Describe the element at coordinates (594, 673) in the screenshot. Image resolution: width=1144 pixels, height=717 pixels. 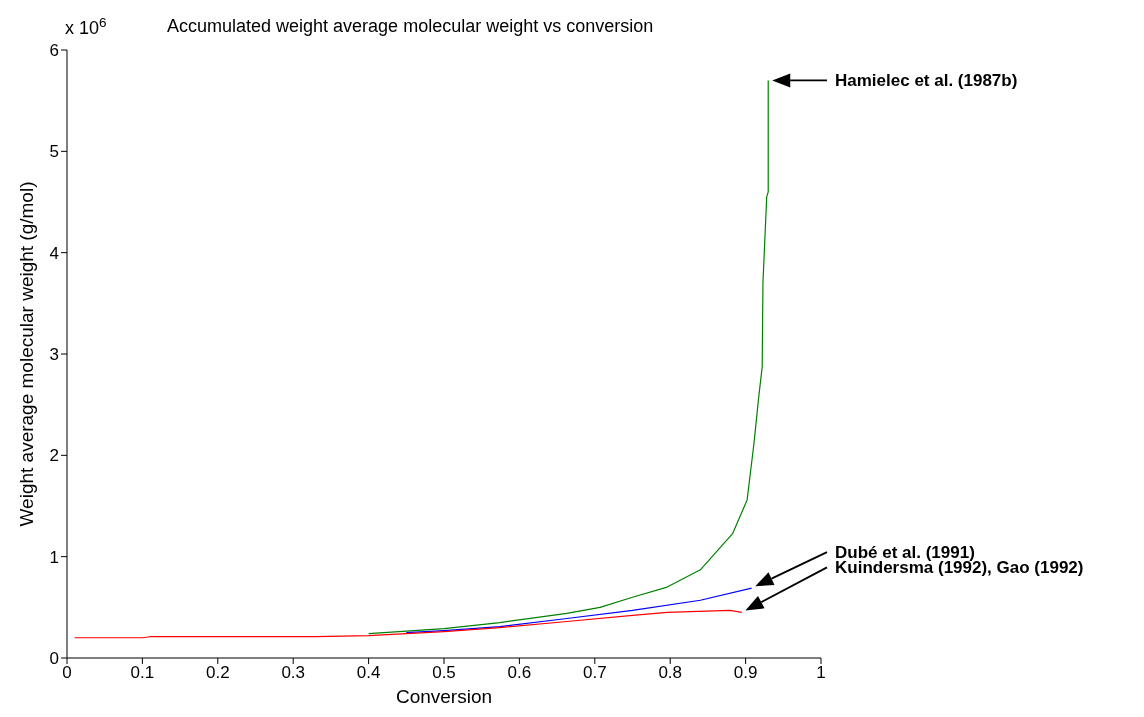
I see `x-tick-label: 0.7` at that location.